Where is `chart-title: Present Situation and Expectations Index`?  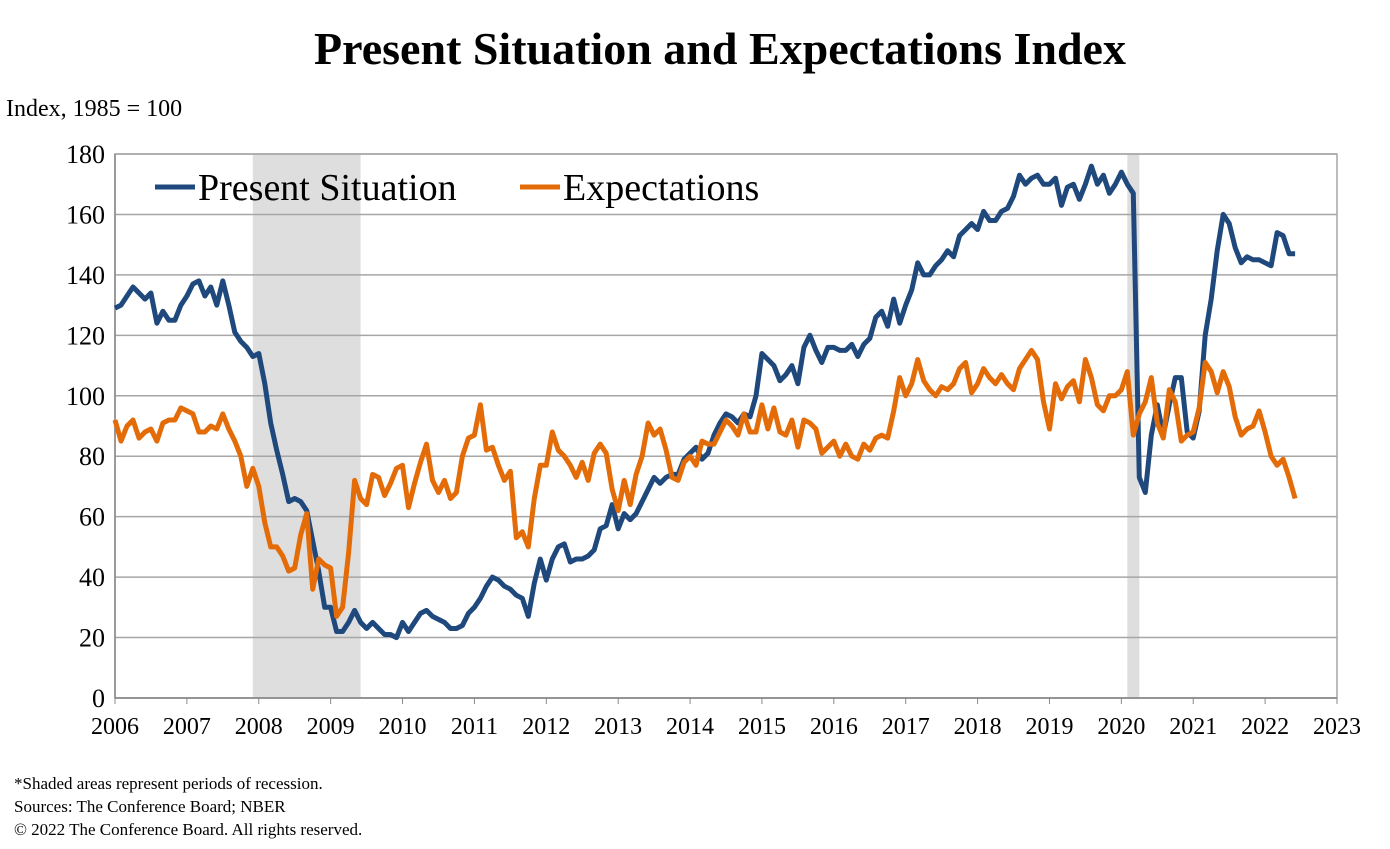 chart-title: Present Situation and Expectations Index is located at coordinates (720, 48).